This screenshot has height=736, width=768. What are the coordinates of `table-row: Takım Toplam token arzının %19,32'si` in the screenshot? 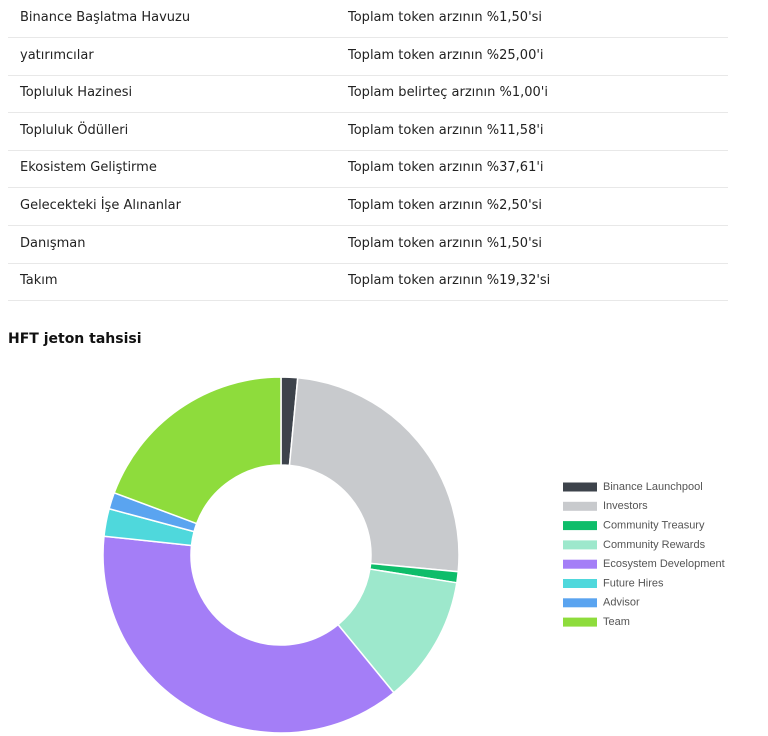 It's located at (368, 282).